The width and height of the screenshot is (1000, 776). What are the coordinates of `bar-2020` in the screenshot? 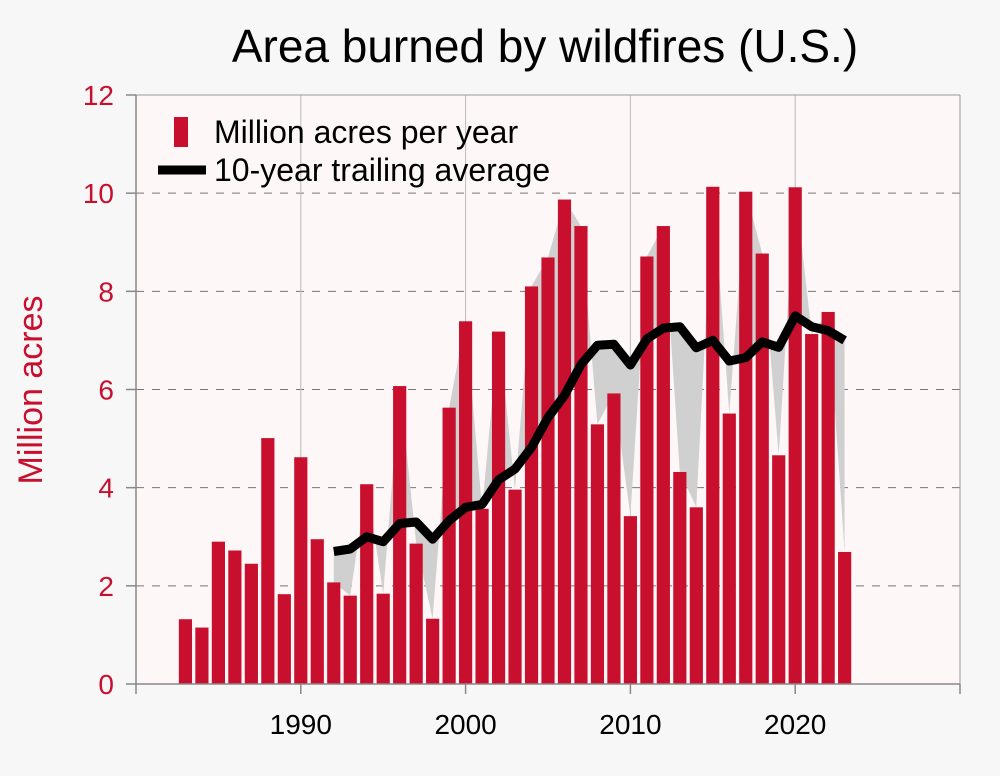 It's located at (795, 435).